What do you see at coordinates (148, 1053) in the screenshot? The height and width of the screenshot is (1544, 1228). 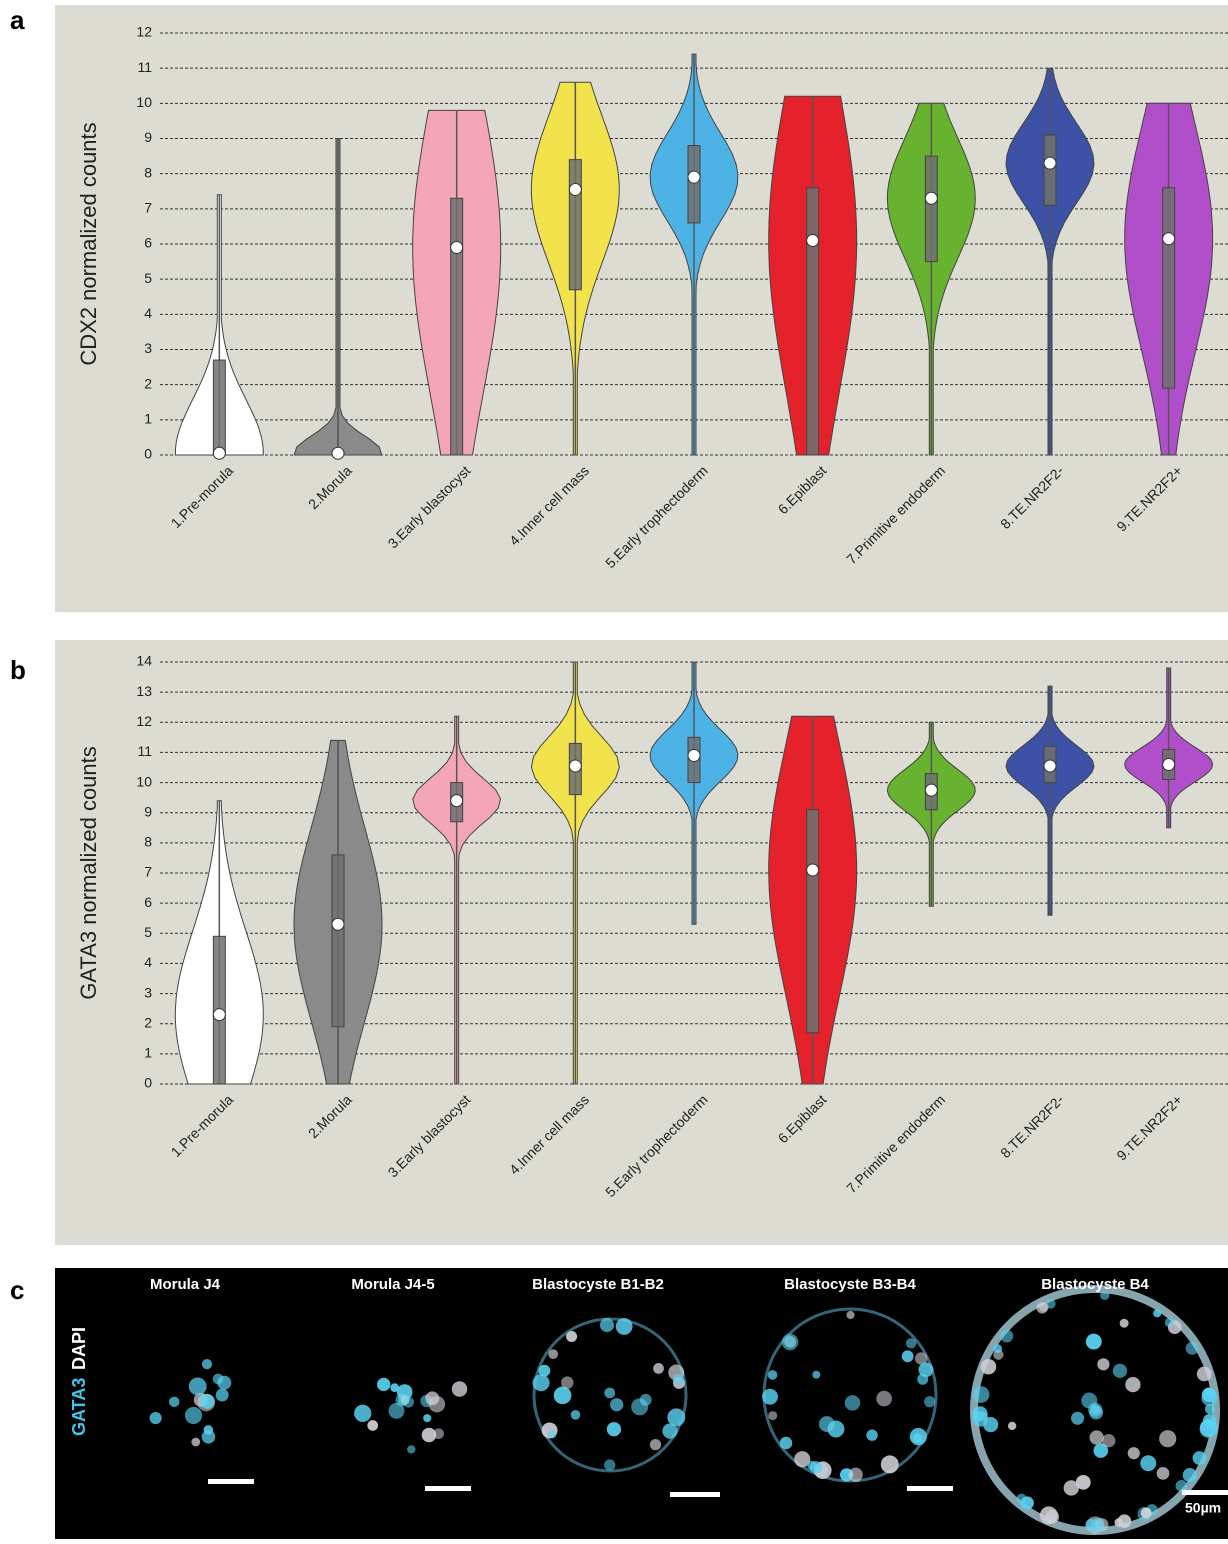 I see `y-tick-label: 1` at bounding box center [148, 1053].